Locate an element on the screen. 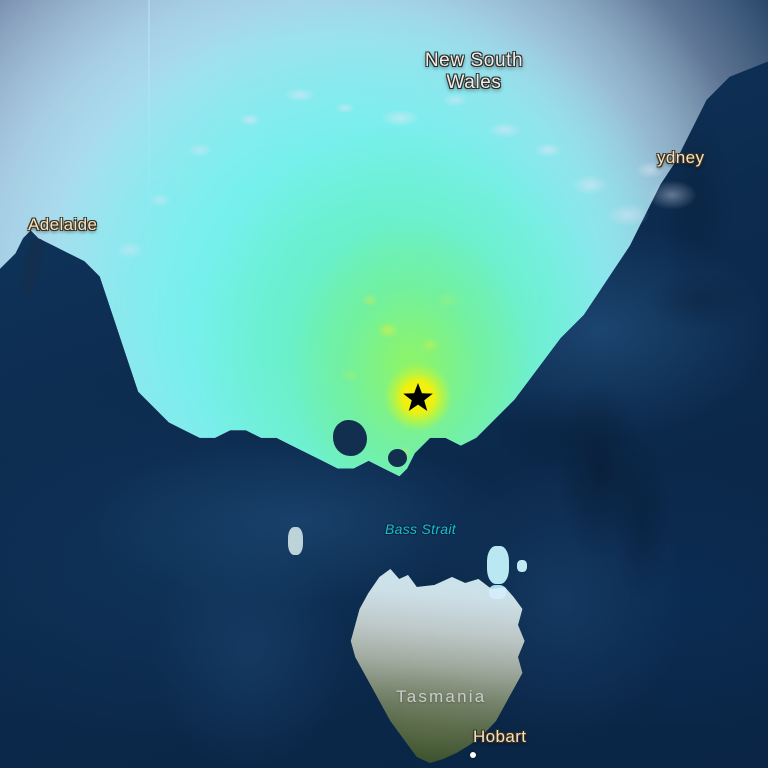 This screenshot has width=768, height=768. western-port-bay is located at coordinates (397, 458).